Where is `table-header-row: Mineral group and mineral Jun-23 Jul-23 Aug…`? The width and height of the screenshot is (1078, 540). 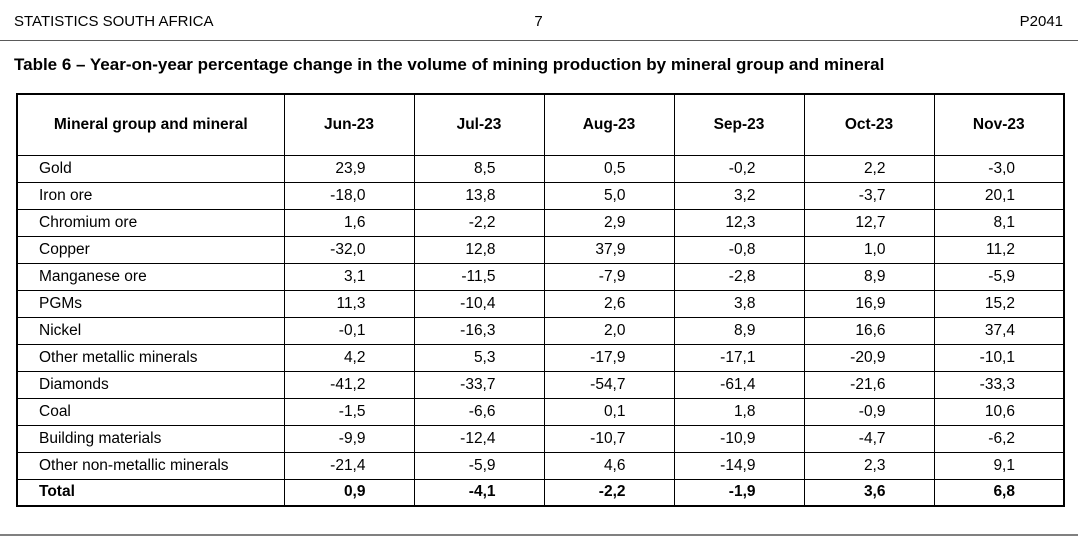
table-header-row: Mineral group and mineral Jun-23 Jul-23 Aug… is located at coordinates (540, 124).